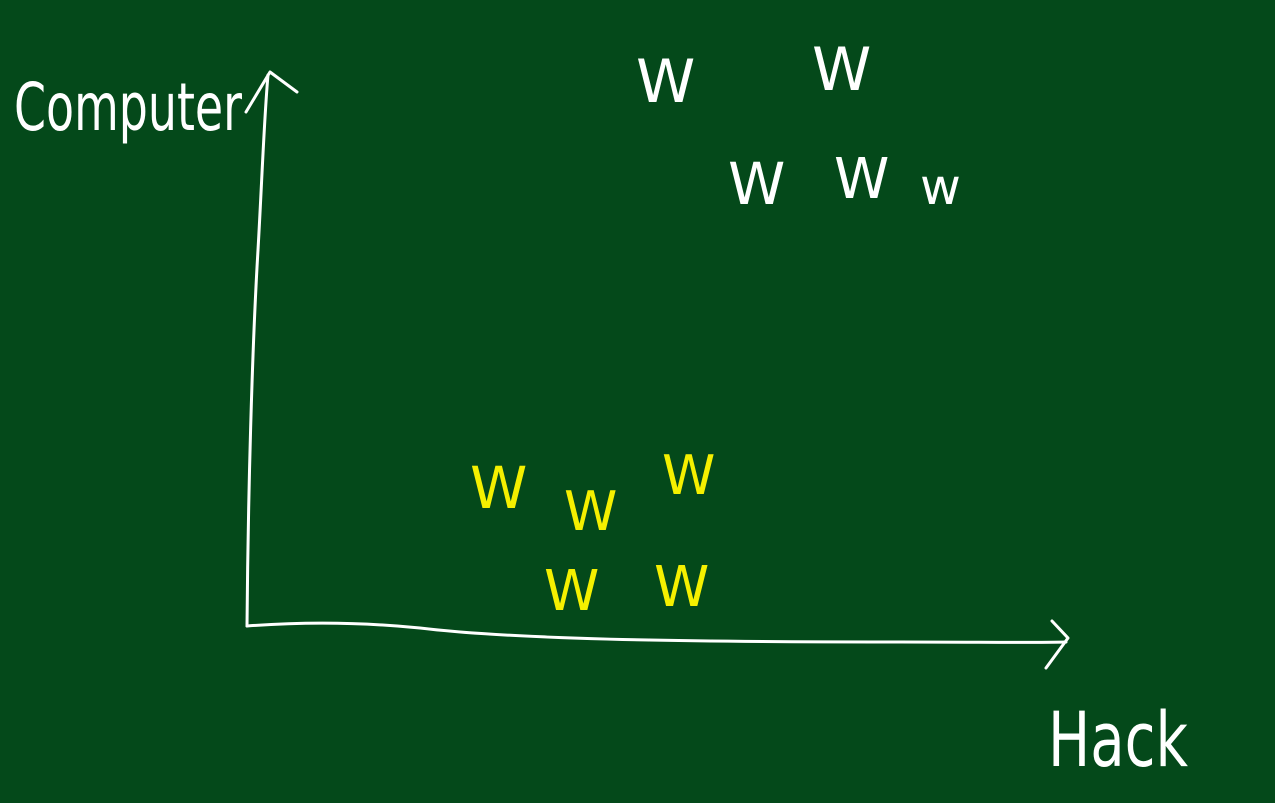 This screenshot has width=1275, height=803. Describe the element at coordinates (1057, 644) in the screenshot. I see `x-axis-arrowhead` at that location.